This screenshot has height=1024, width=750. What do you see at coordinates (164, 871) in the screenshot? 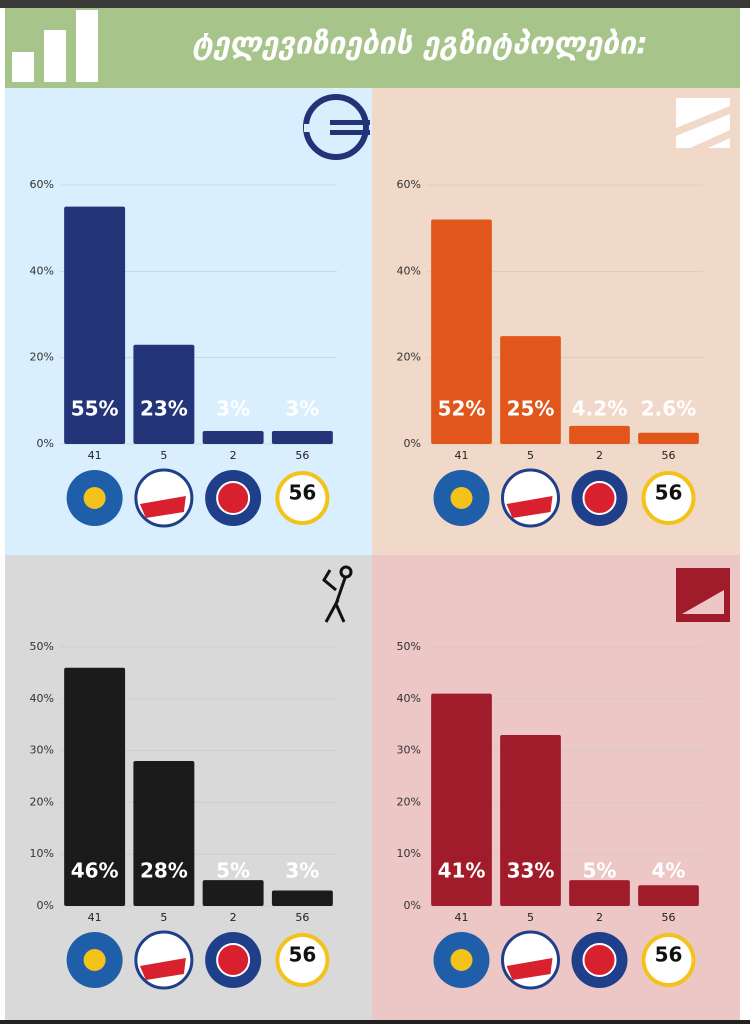
I see `value-label: 28%` at bounding box center [164, 871].